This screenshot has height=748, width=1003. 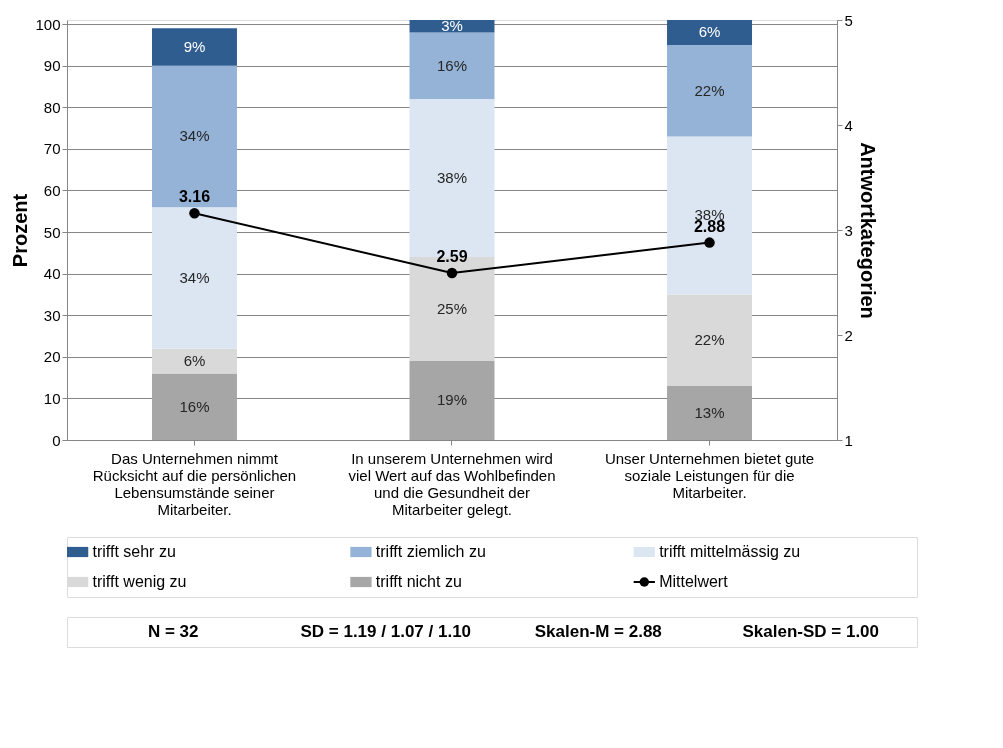 What do you see at coordinates (52, 274) in the screenshot?
I see `y-tick-label: 40` at bounding box center [52, 274].